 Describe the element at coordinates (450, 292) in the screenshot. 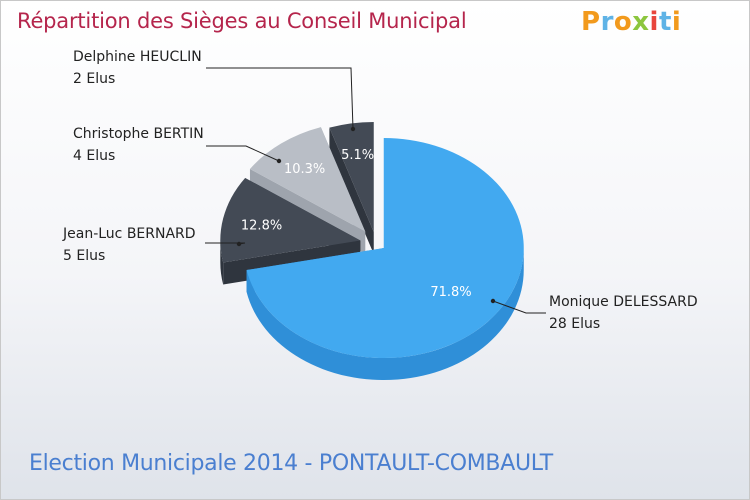

I see `slice-percent-label: 71.8%` at that location.